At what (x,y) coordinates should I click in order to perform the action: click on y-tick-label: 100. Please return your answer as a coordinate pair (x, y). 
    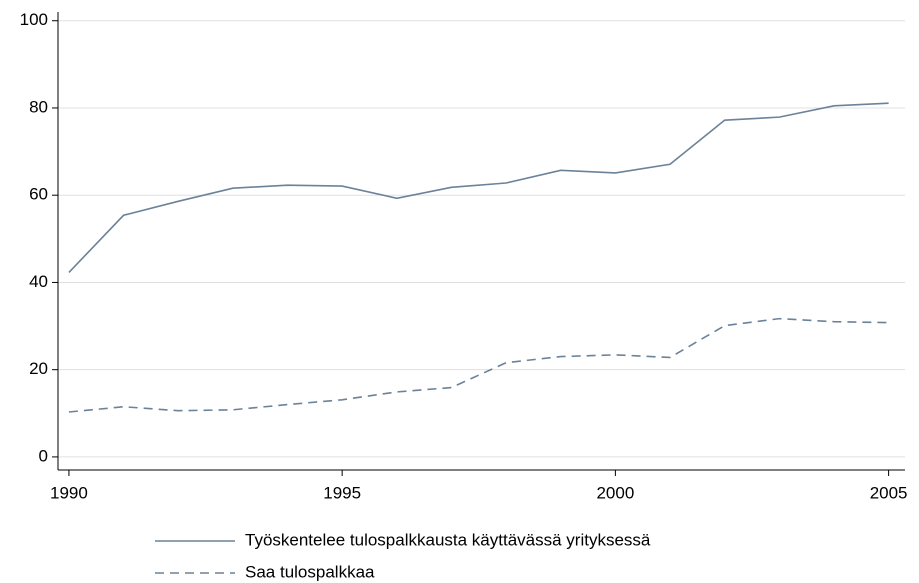
    Looking at the image, I should click on (34, 19).